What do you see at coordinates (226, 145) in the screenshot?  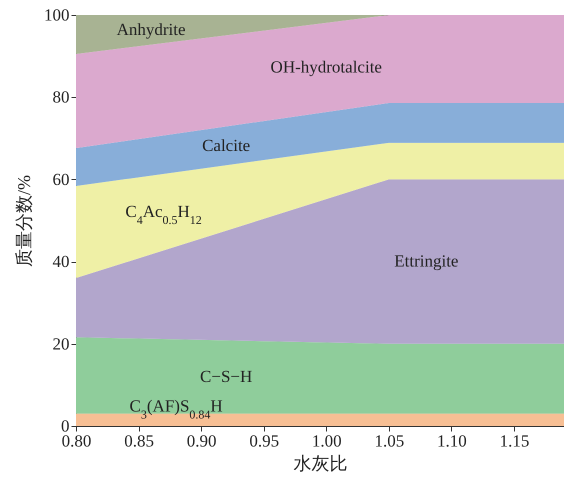 I see `series-label: Calcite` at bounding box center [226, 145].